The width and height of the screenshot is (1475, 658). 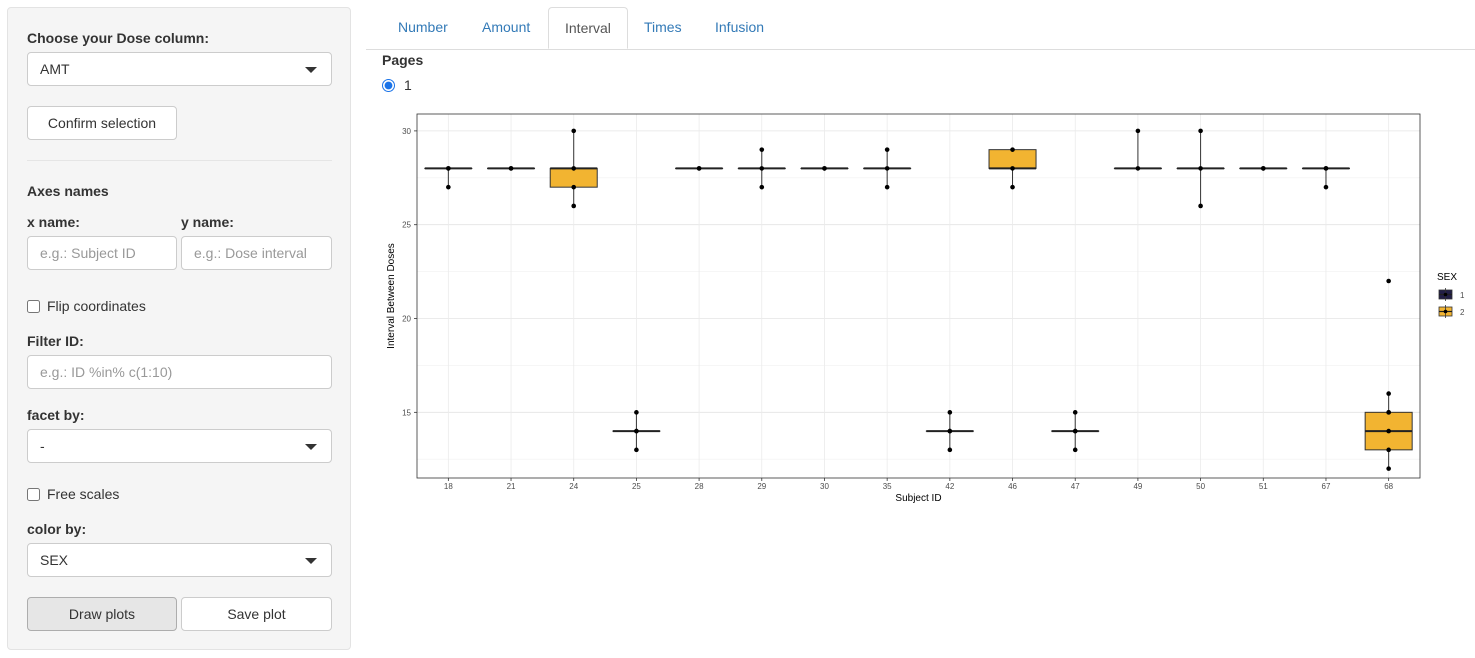 I want to click on legend-label-2: 2, so click(x=1462, y=312).